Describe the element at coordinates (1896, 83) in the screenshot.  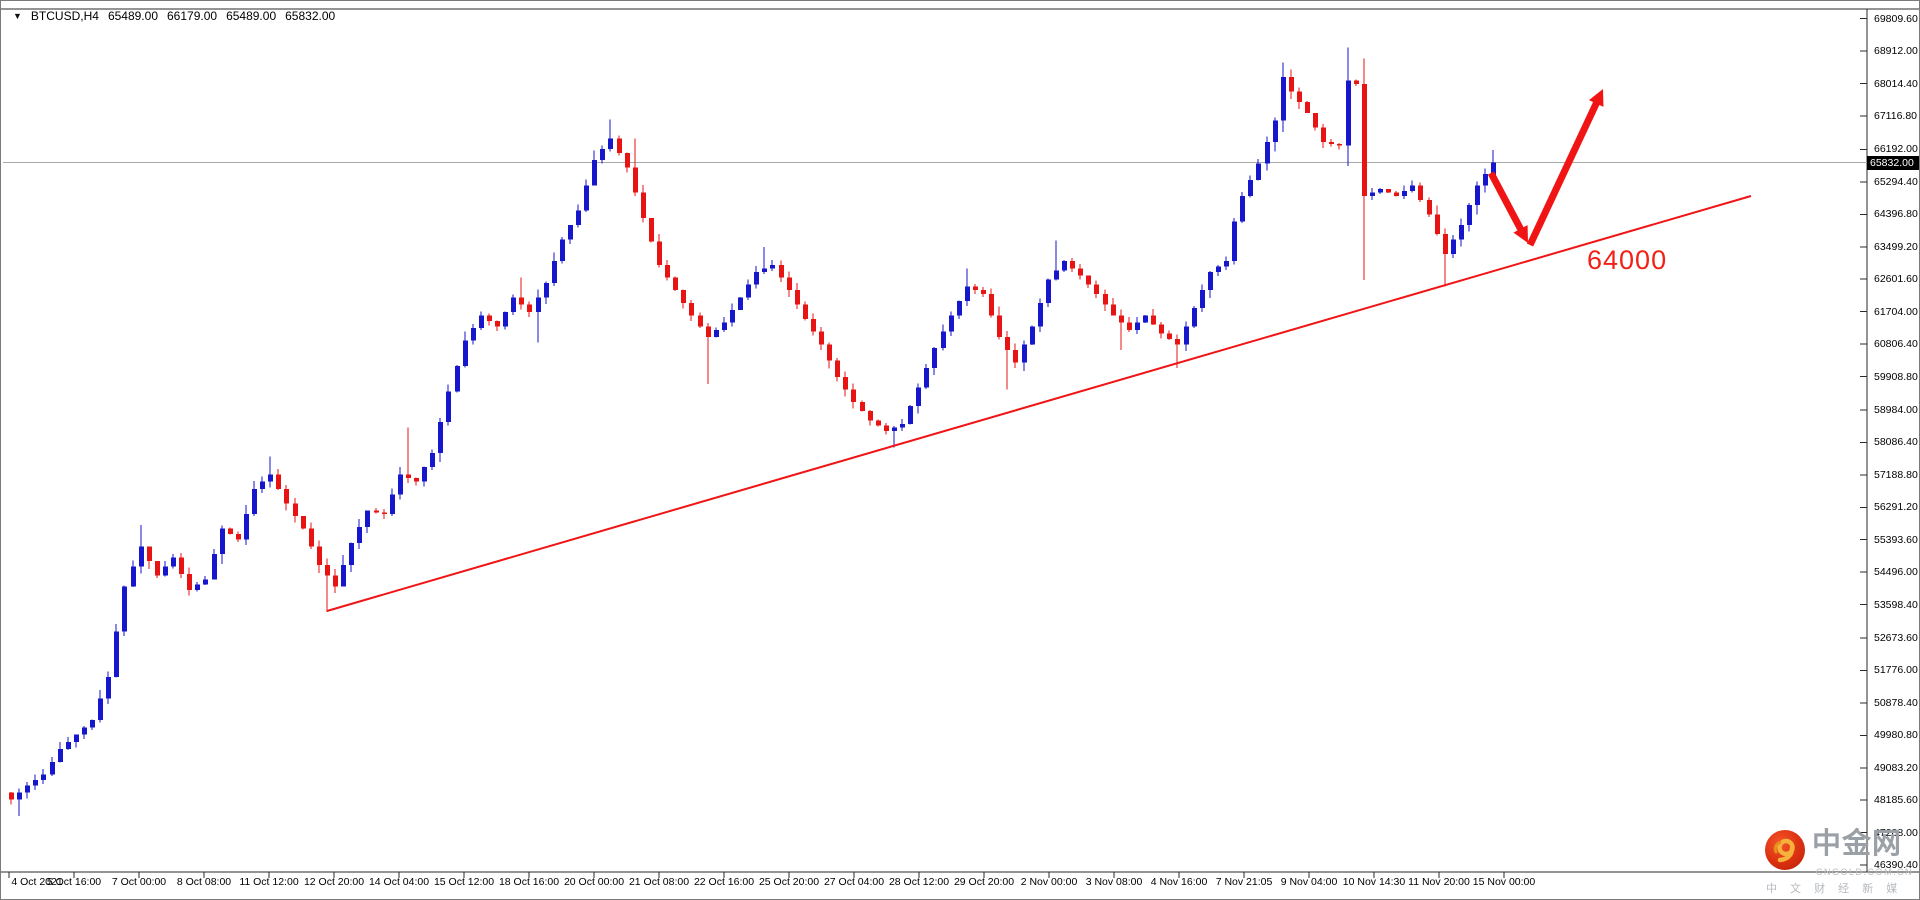
I see `price-axis-label: 68014.40` at that location.